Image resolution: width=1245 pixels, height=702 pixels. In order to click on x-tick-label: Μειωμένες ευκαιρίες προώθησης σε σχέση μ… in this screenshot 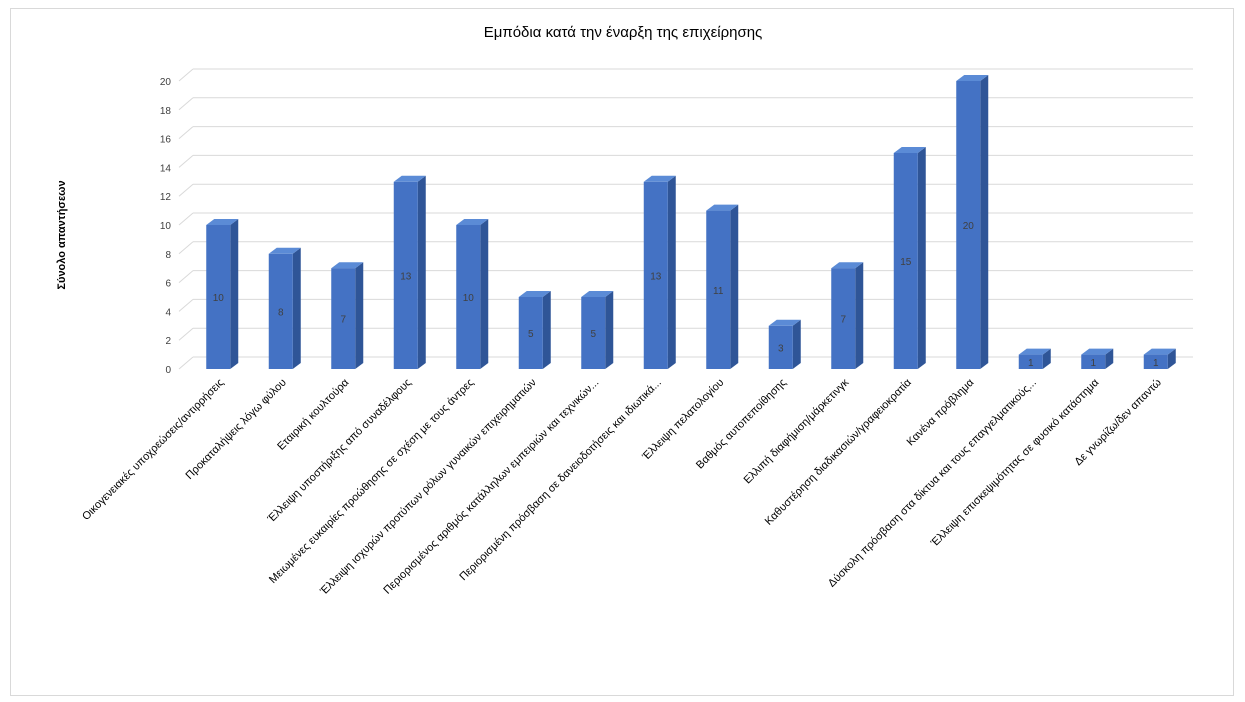, I will do `click(371, 481)`.